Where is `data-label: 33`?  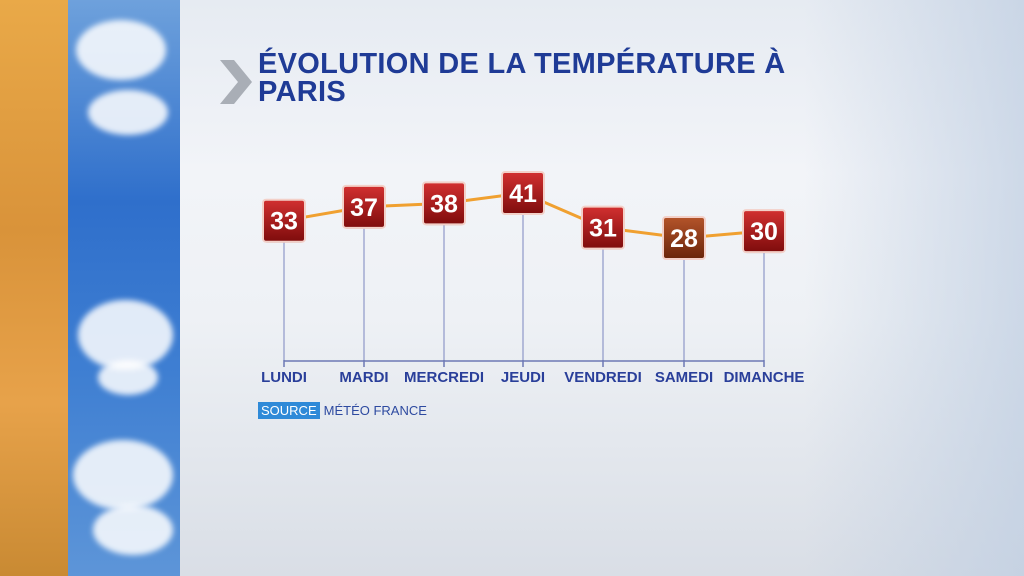 data-label: 33 is located at coordinates (284, 222).